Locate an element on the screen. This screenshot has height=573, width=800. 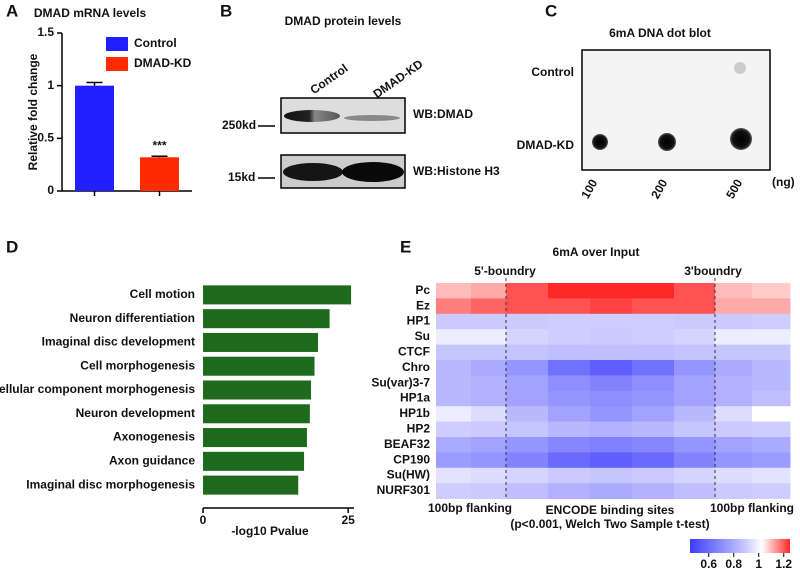
row-label: DMAD-KD is located at coordinates (546, 145).